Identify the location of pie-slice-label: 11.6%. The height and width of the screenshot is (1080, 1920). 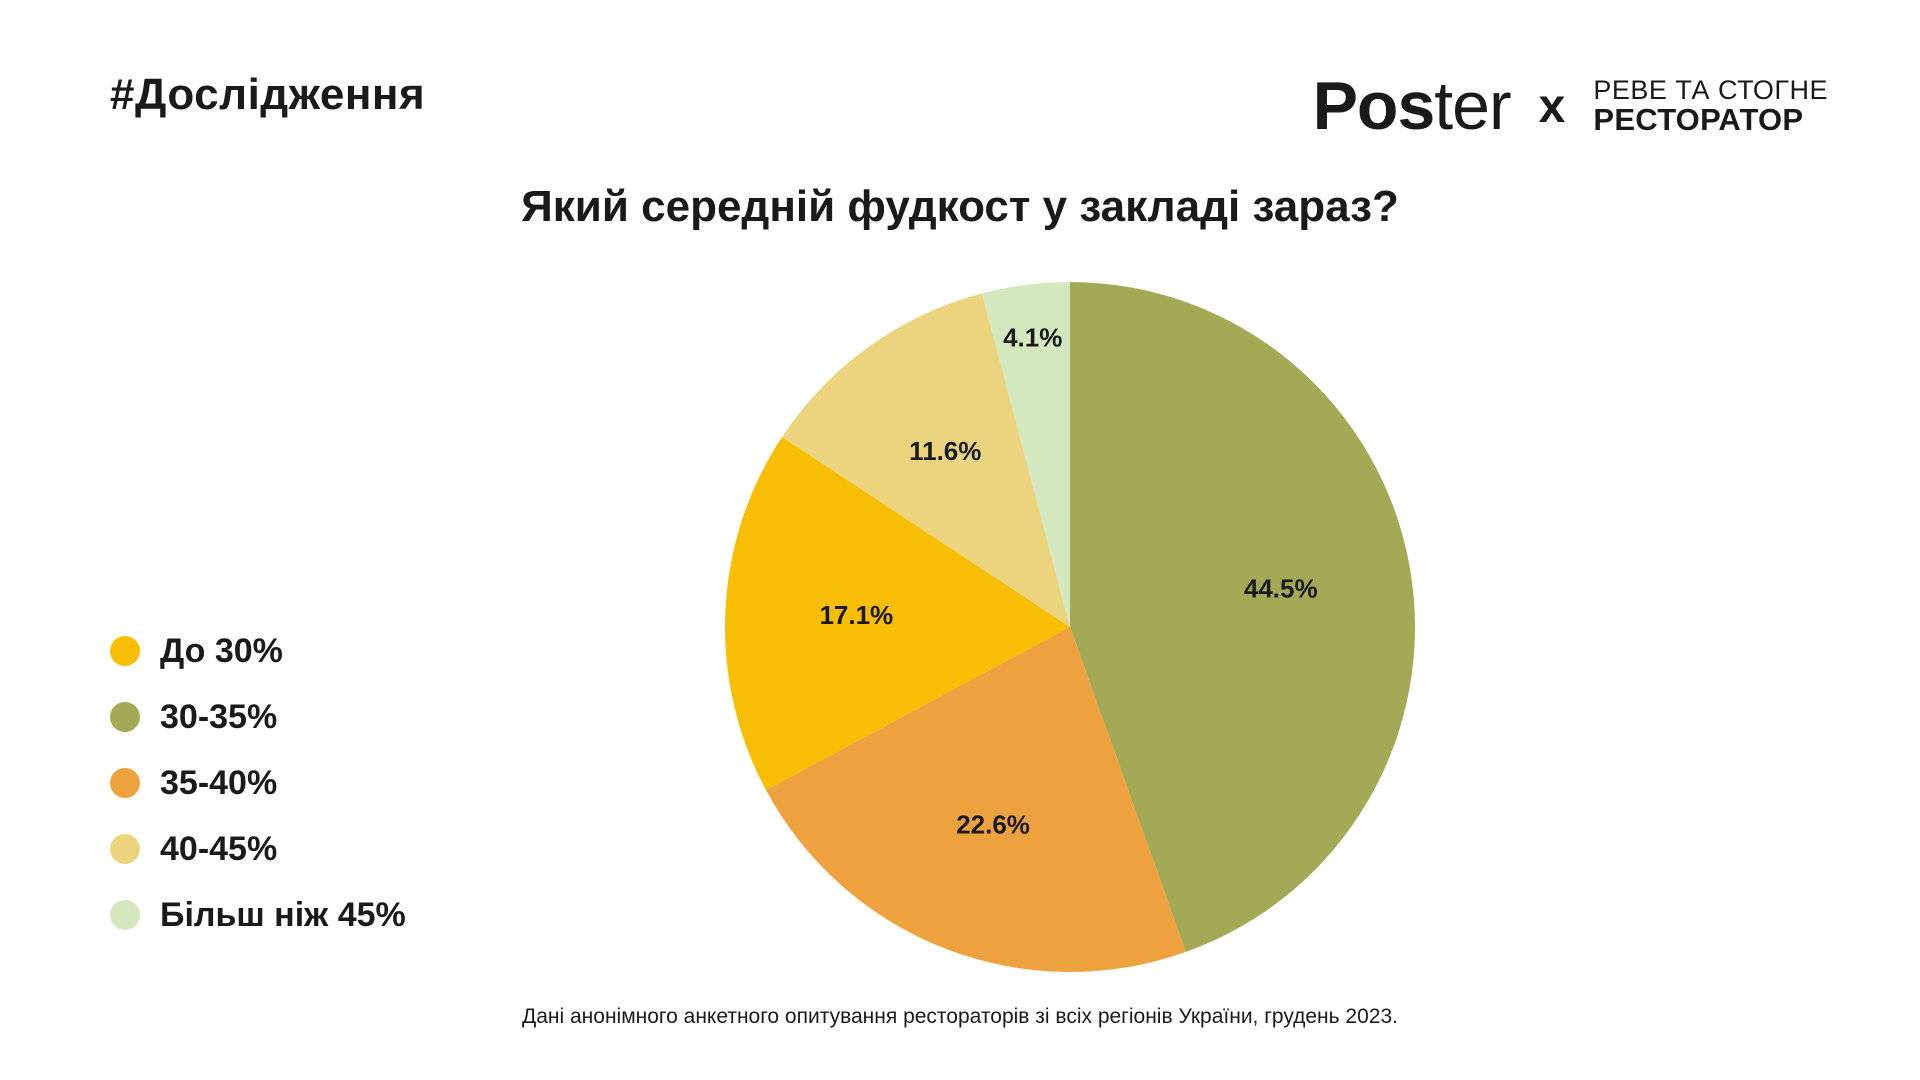
(945, 451).